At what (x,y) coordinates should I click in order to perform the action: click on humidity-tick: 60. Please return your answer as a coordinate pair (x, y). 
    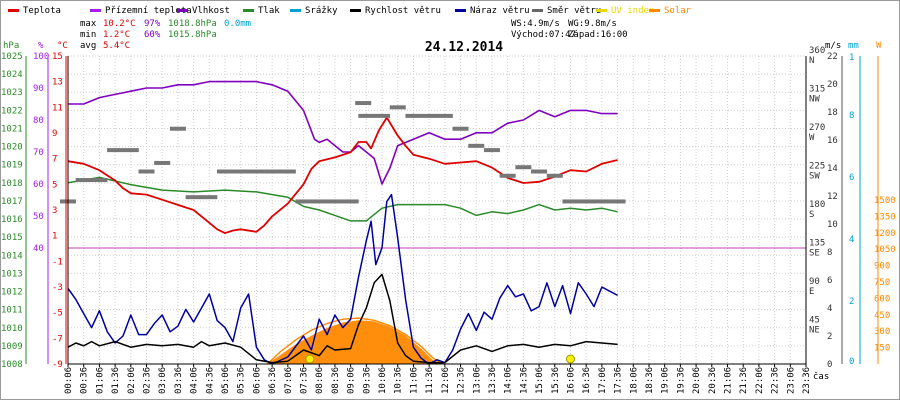
    Looking at the image, I should click on (38, 185).